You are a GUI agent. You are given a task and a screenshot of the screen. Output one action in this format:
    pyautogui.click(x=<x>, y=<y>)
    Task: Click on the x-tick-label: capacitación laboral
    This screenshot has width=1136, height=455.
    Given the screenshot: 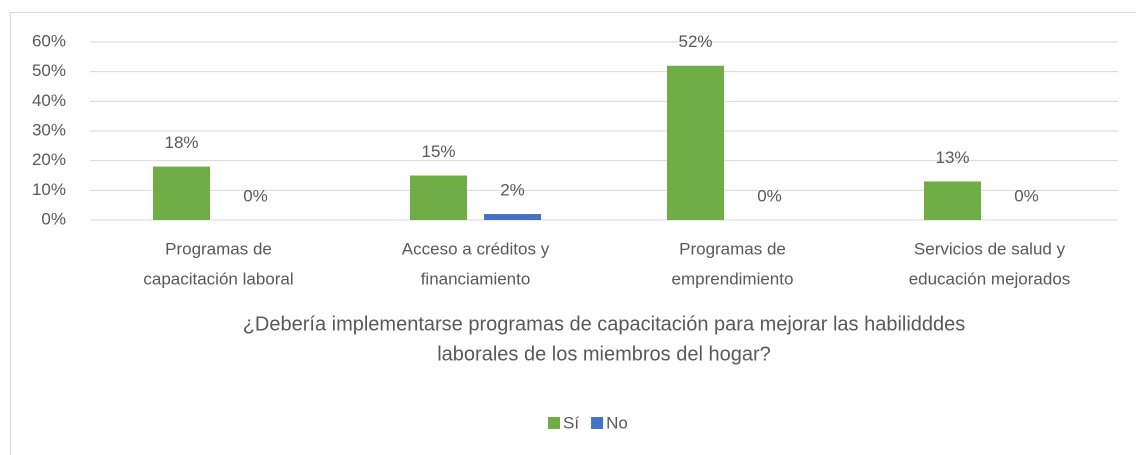 What is the action you would take?
    pyautogui.click(x=218, y=278)
    